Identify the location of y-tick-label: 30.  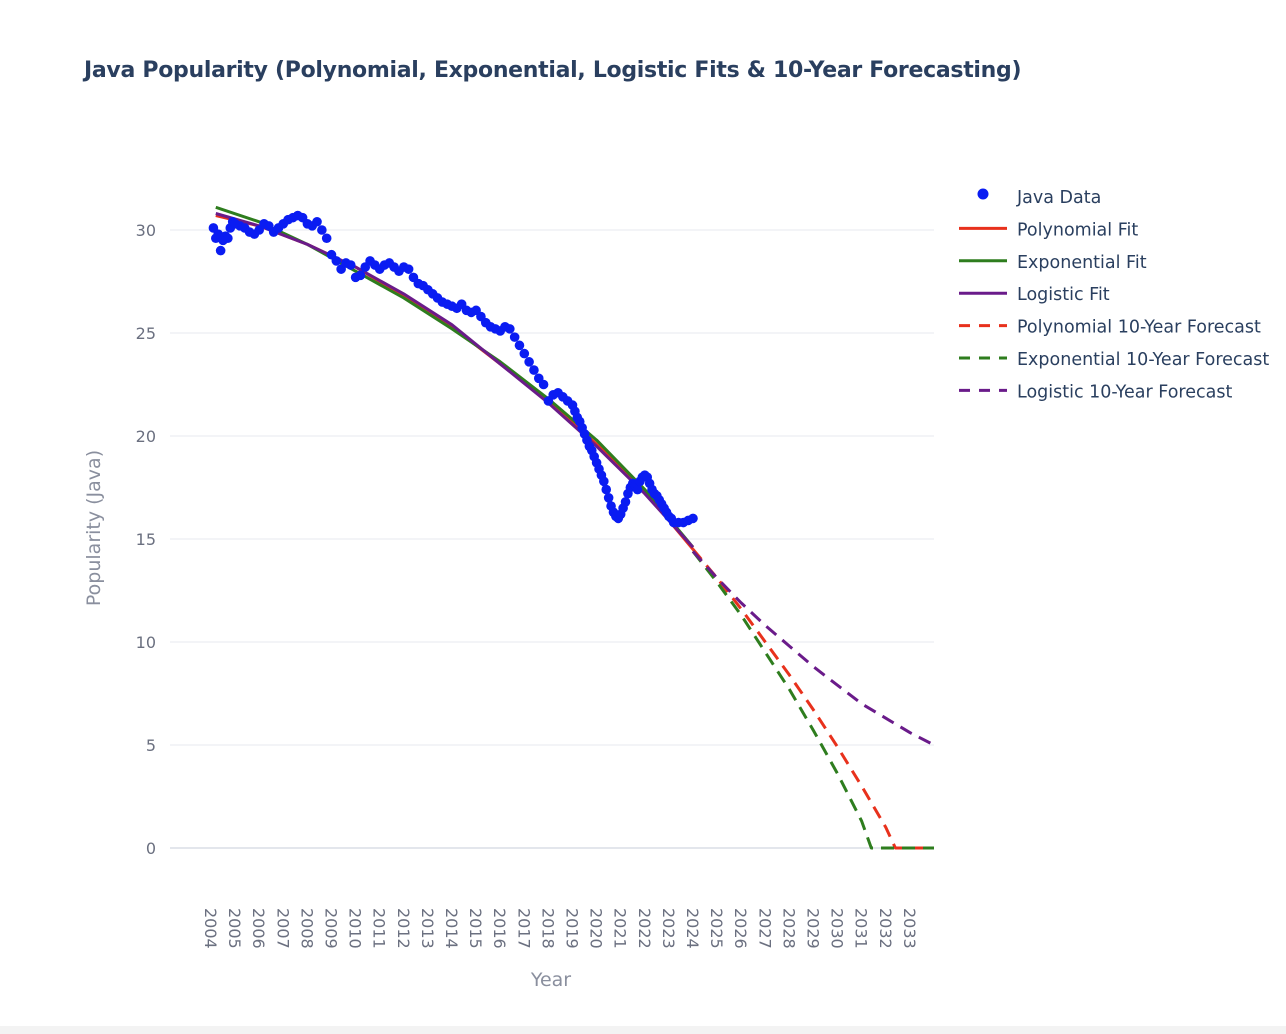
(146, 230).